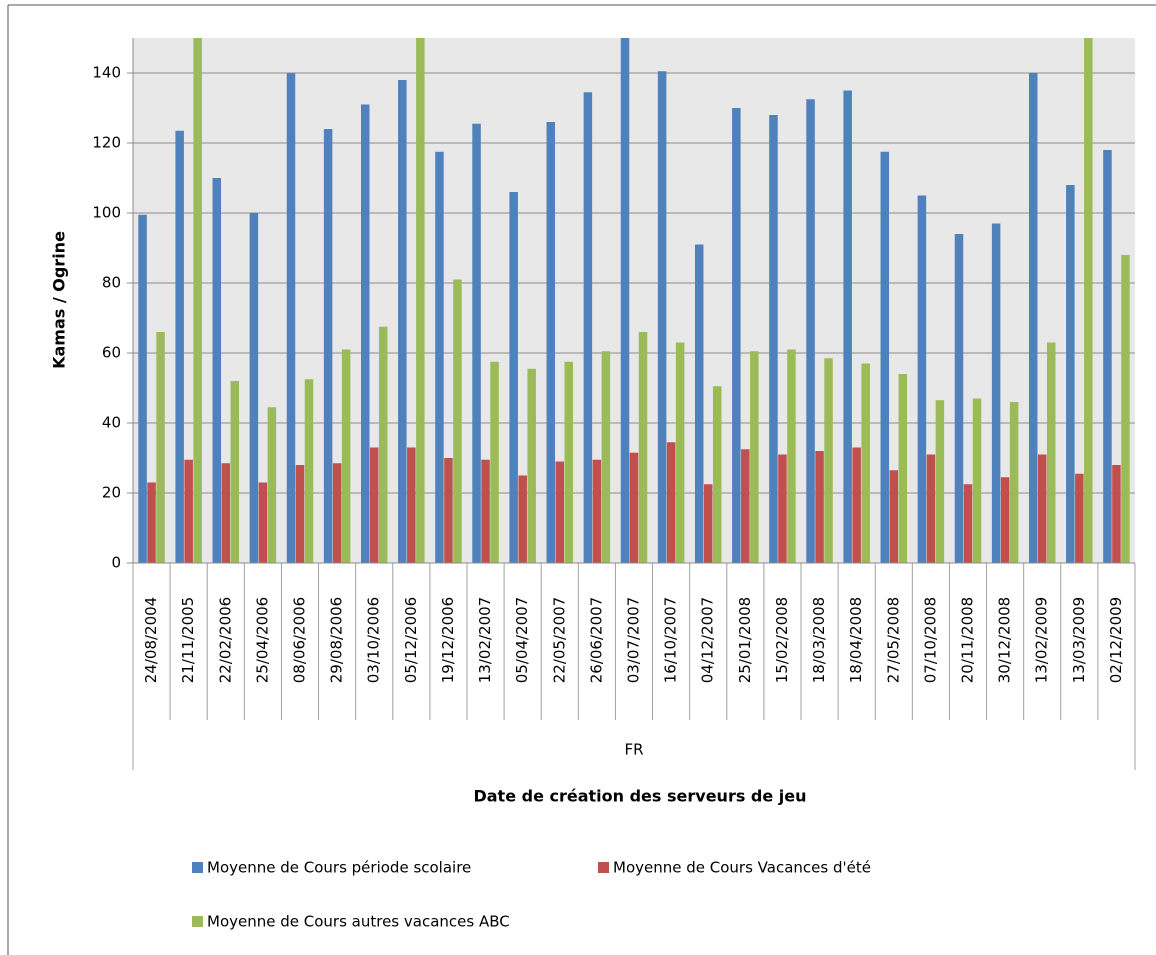  What do you see at coordinates (671, 640) in the screenshot?
I see `x-tick-label: 16/10/2007` at bounding box center [671, 640].